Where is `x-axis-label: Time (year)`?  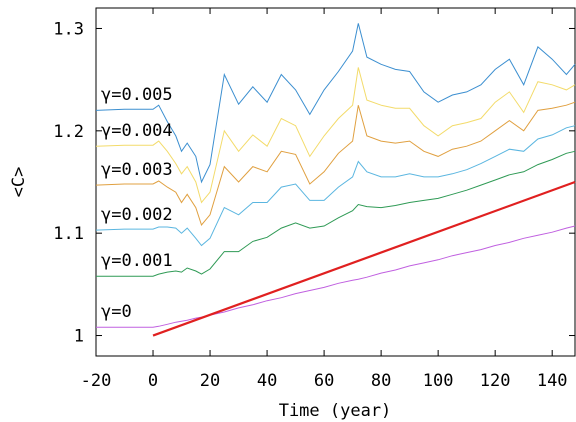
x-axis-label: Time (year) is located at coordinates (335, 411).